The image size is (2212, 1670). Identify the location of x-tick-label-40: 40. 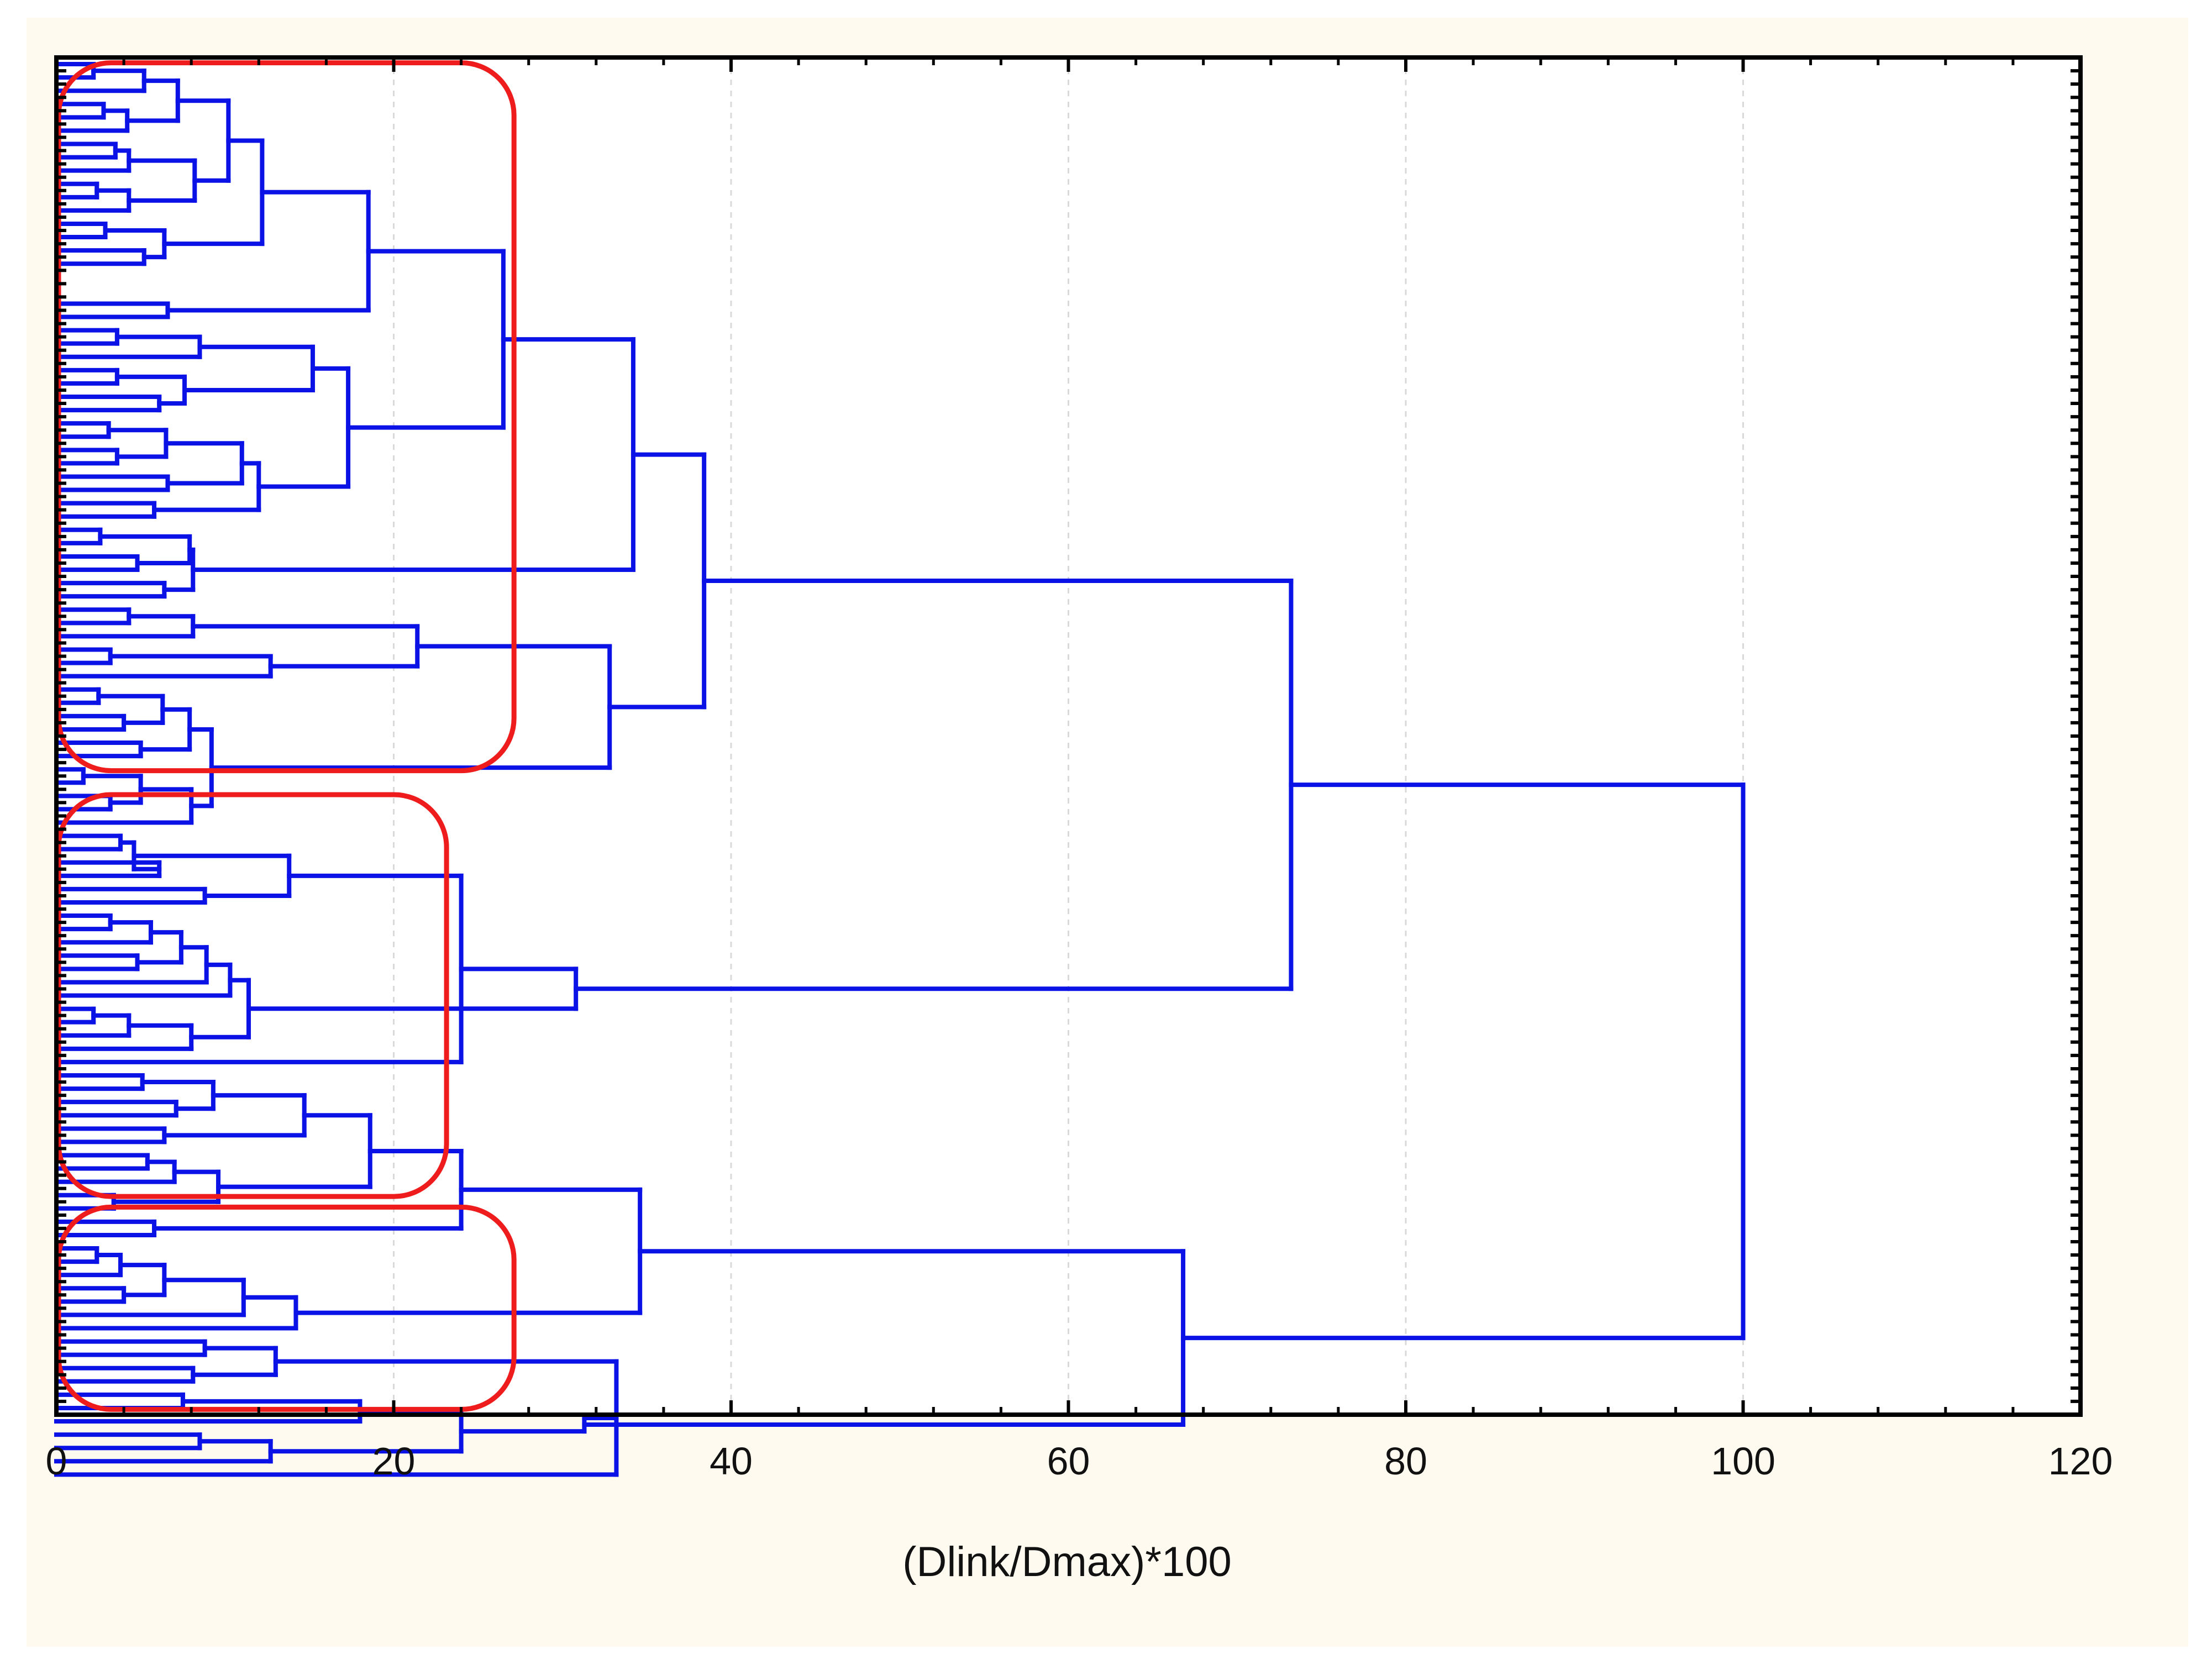
(731, 1461).